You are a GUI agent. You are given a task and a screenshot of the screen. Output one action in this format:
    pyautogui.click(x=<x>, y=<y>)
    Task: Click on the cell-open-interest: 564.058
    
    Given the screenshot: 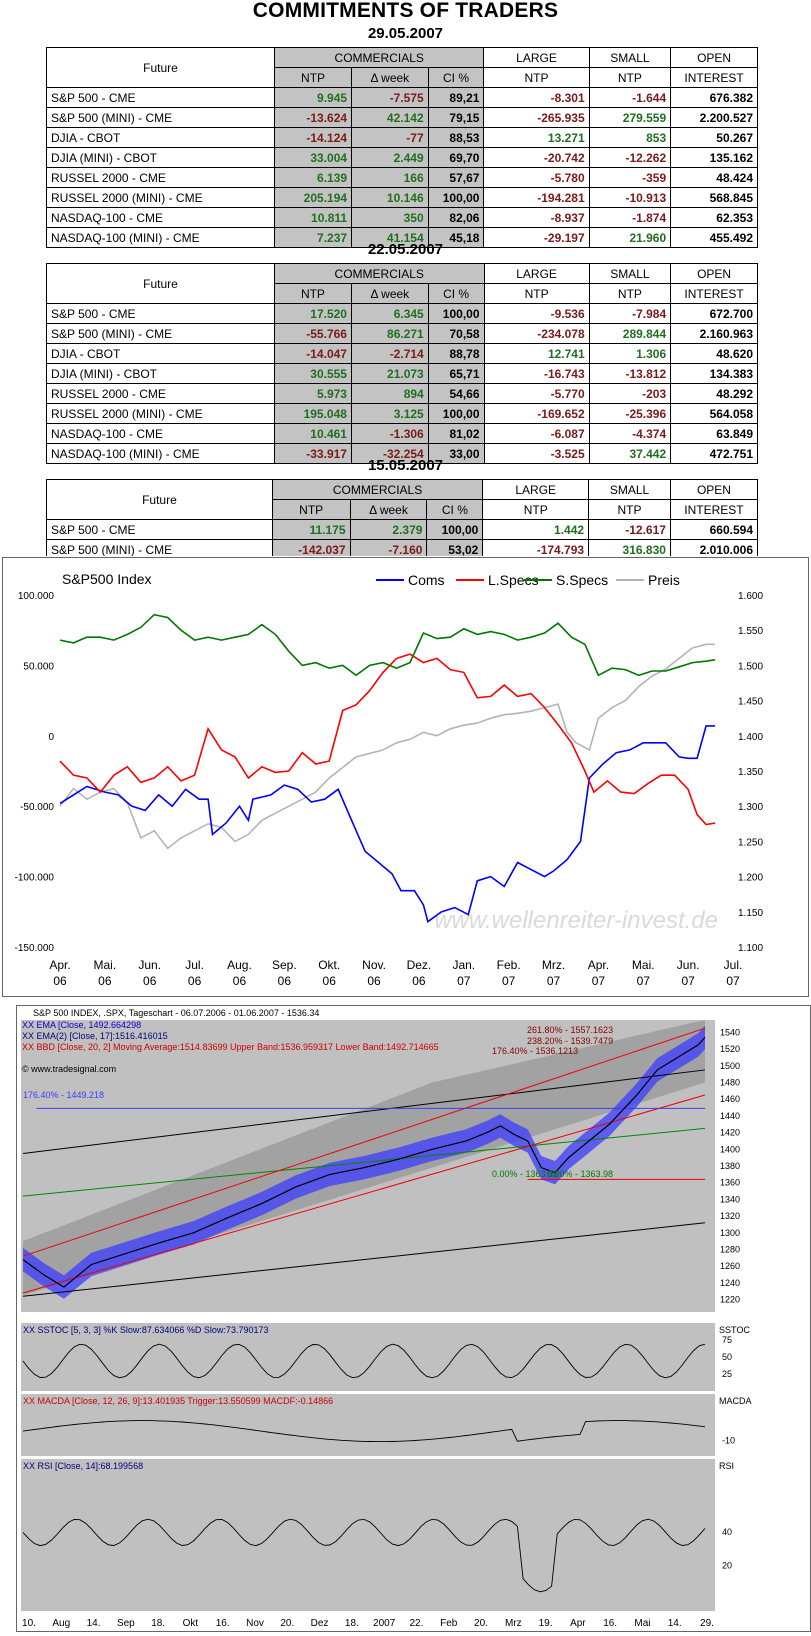 What is the action you would take?
    pyautogui.click(x=714, y=413)
    